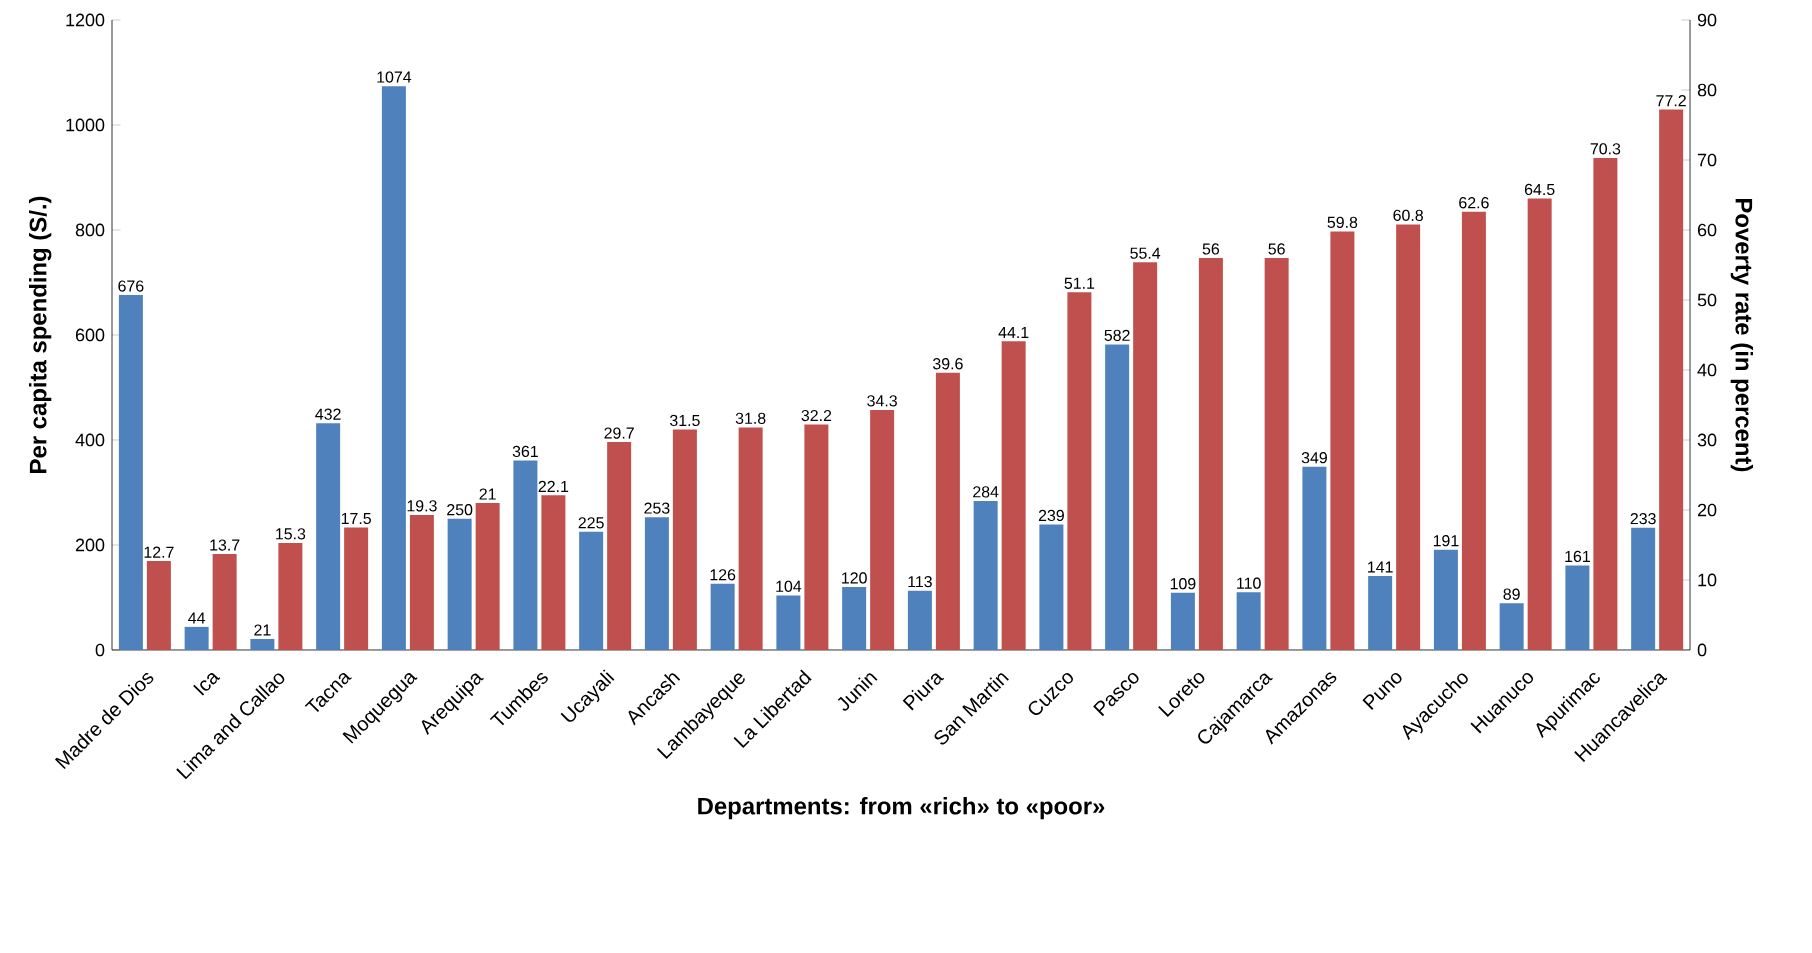  Describe the element at coordinates (1707, 370) in the screenshot. I see `y2-tick-label: 40` at that location.